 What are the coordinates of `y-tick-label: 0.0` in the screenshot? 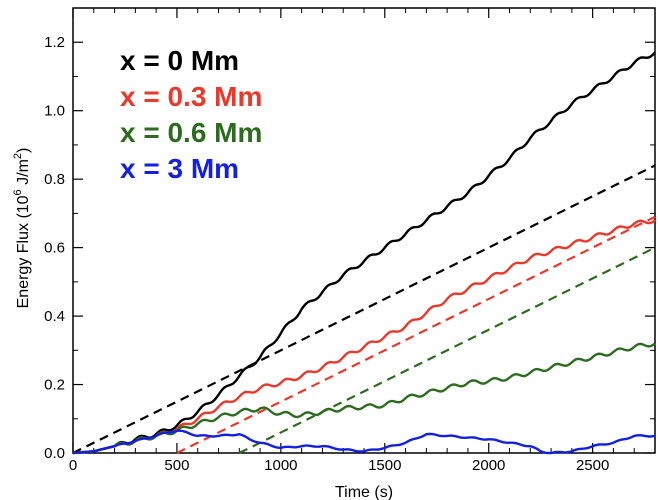 It's located at (54, 453).